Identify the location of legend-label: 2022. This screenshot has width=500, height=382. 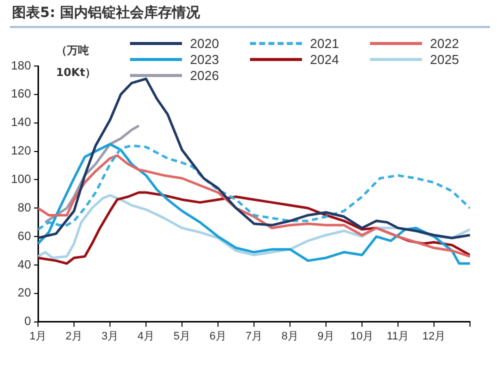
(444, 43).